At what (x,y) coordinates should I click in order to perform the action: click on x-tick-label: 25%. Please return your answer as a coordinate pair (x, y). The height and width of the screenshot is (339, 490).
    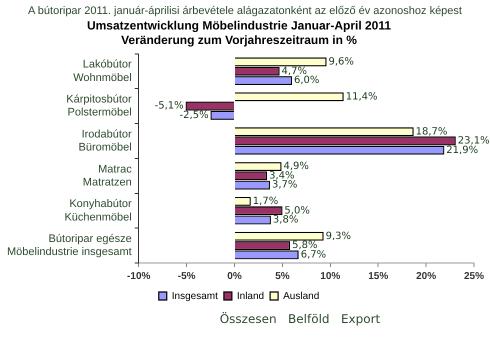
    Looking at the image, I should click on (474, 276).